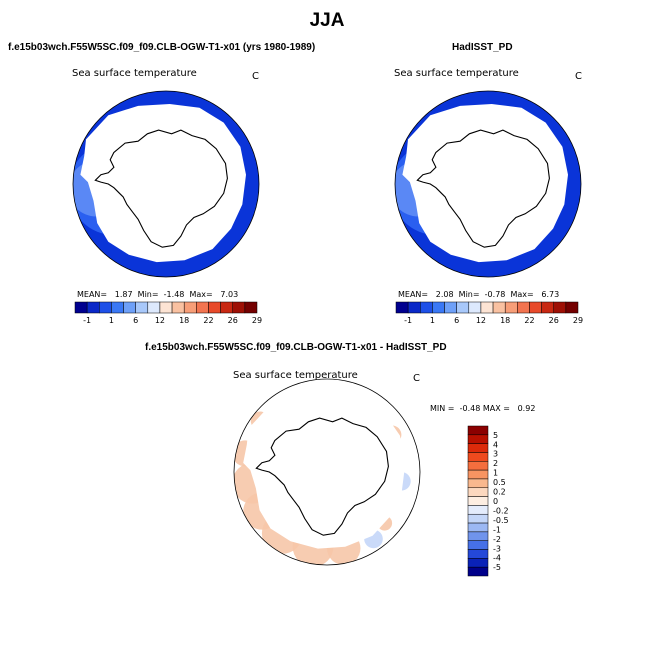 The height and width of the screenshot is (655, 654). What do you see at coordinates (497, 529) in the screenshot?
I see `diff-colorbar-label-10: -1` at bounding box center [497, 529].